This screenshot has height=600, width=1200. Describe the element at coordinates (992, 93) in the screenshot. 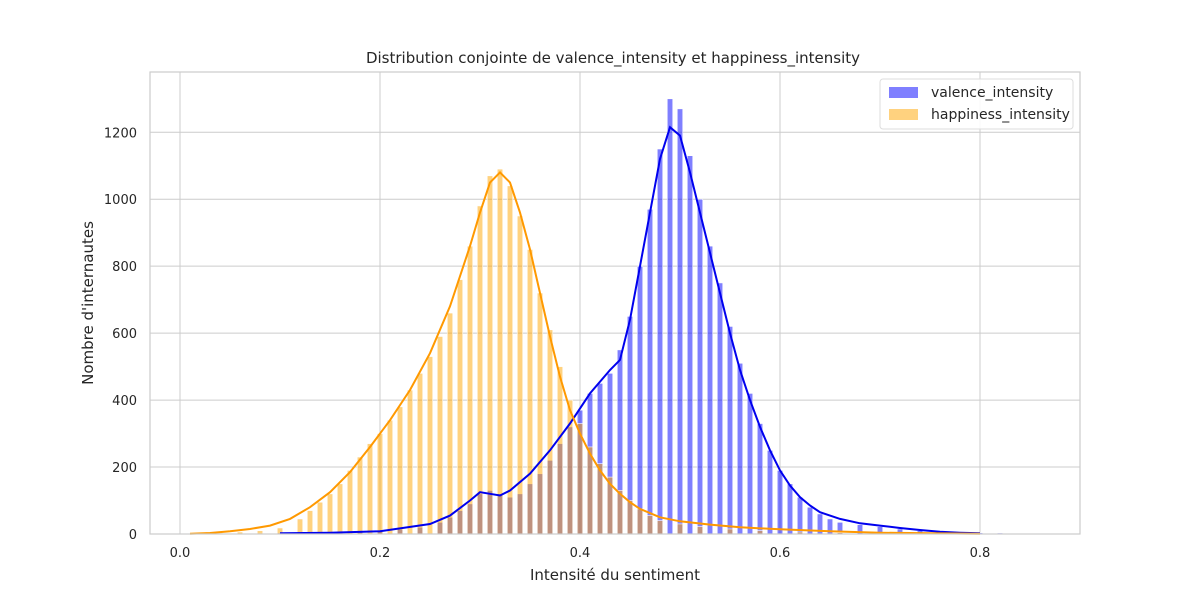

I see `legend-label-valence_intensity: valence_intensity` at that location.